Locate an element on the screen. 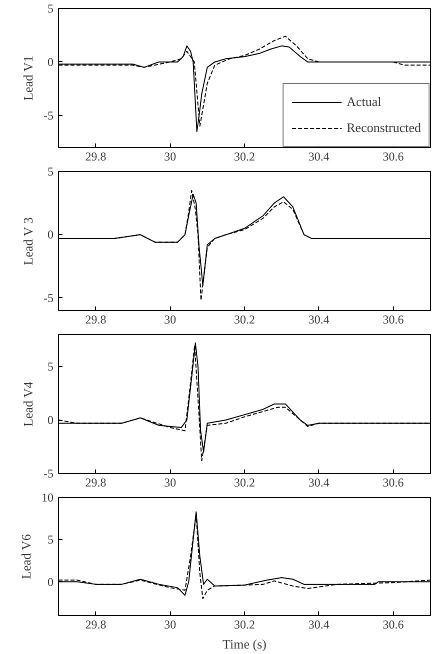  y-axis-title: Lead V 3 is located at coordinates (28, 241).